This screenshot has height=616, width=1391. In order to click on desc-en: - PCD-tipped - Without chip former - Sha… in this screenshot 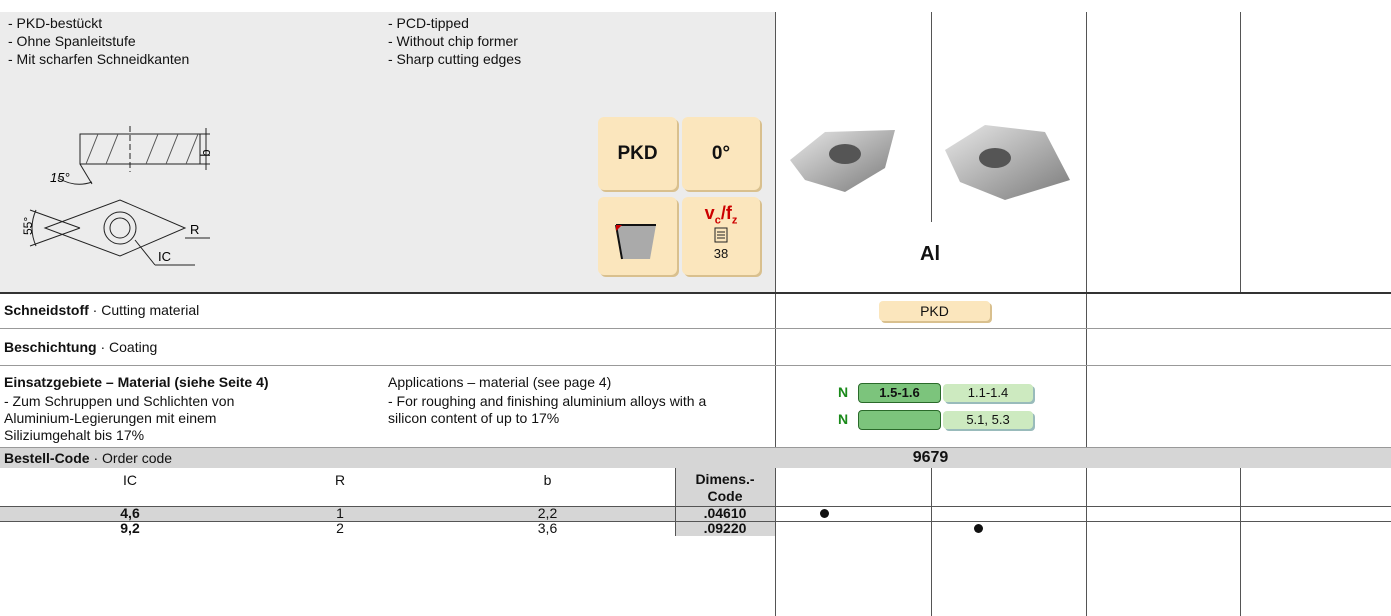, I will do `click(454, 41)`.